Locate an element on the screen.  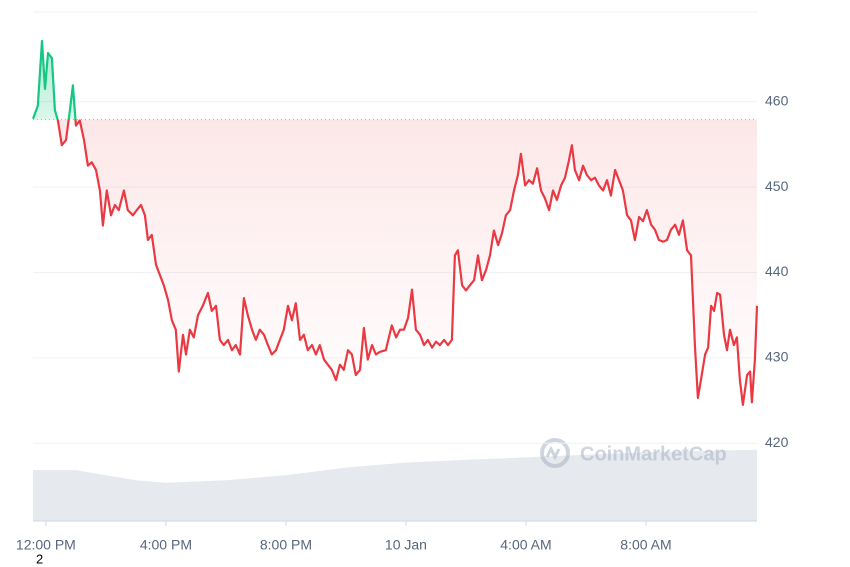
x-tick-label: 4:00 AM is located at coordinates (525, 545).